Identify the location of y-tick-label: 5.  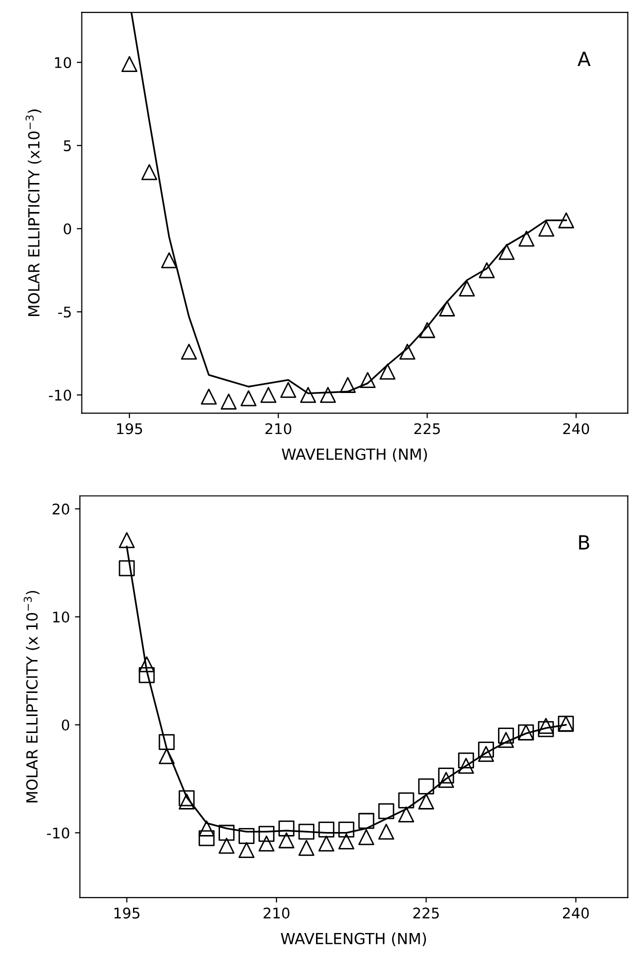
(67, 146).